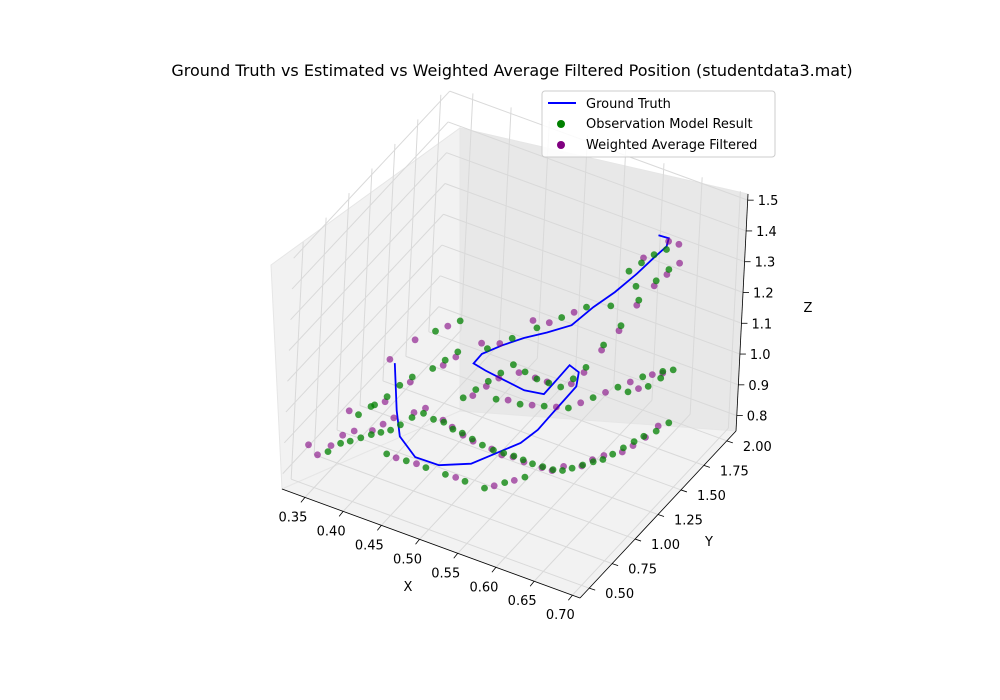  I want to click on z-axis-line, so click(742, 312).